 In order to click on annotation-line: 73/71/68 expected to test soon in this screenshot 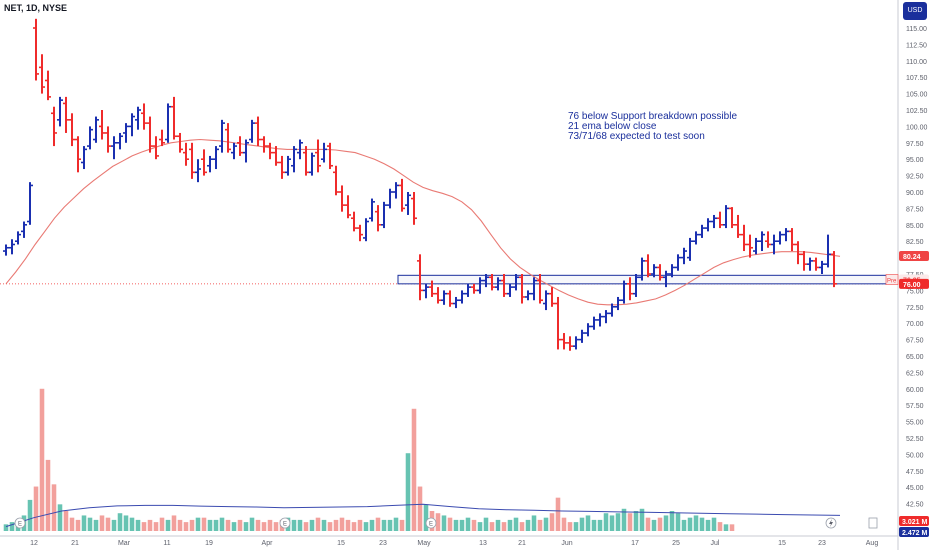, I will do `click(636, 136)`.